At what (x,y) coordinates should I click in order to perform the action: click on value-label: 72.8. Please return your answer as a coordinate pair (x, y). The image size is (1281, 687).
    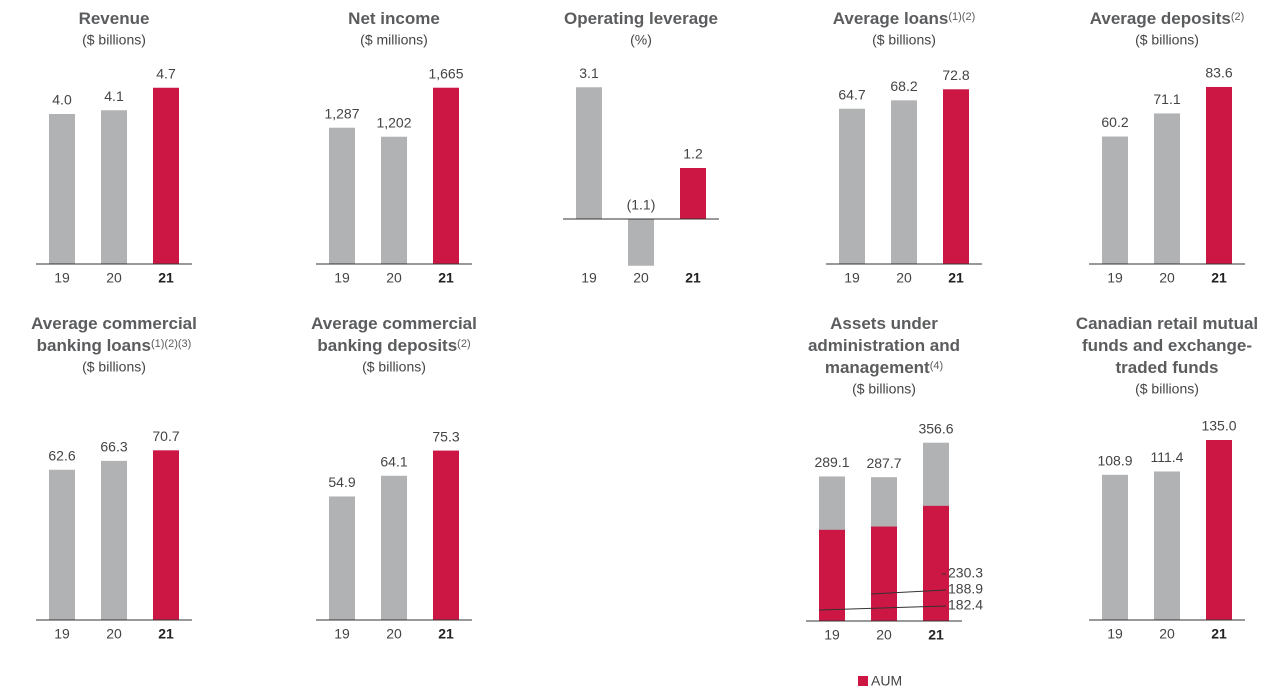
    Looking at the image, I should click on (955, 75).